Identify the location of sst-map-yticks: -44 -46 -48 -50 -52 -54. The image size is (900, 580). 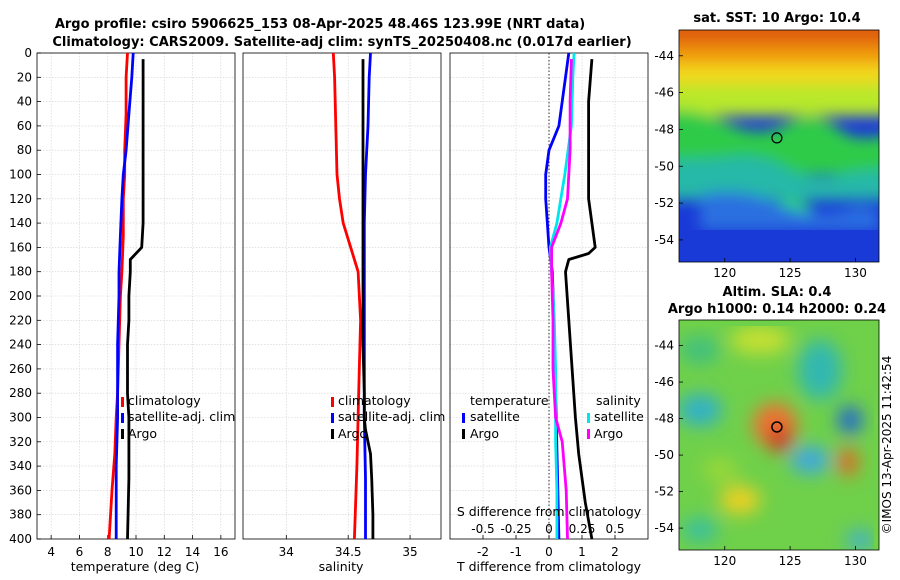
(668, 148).